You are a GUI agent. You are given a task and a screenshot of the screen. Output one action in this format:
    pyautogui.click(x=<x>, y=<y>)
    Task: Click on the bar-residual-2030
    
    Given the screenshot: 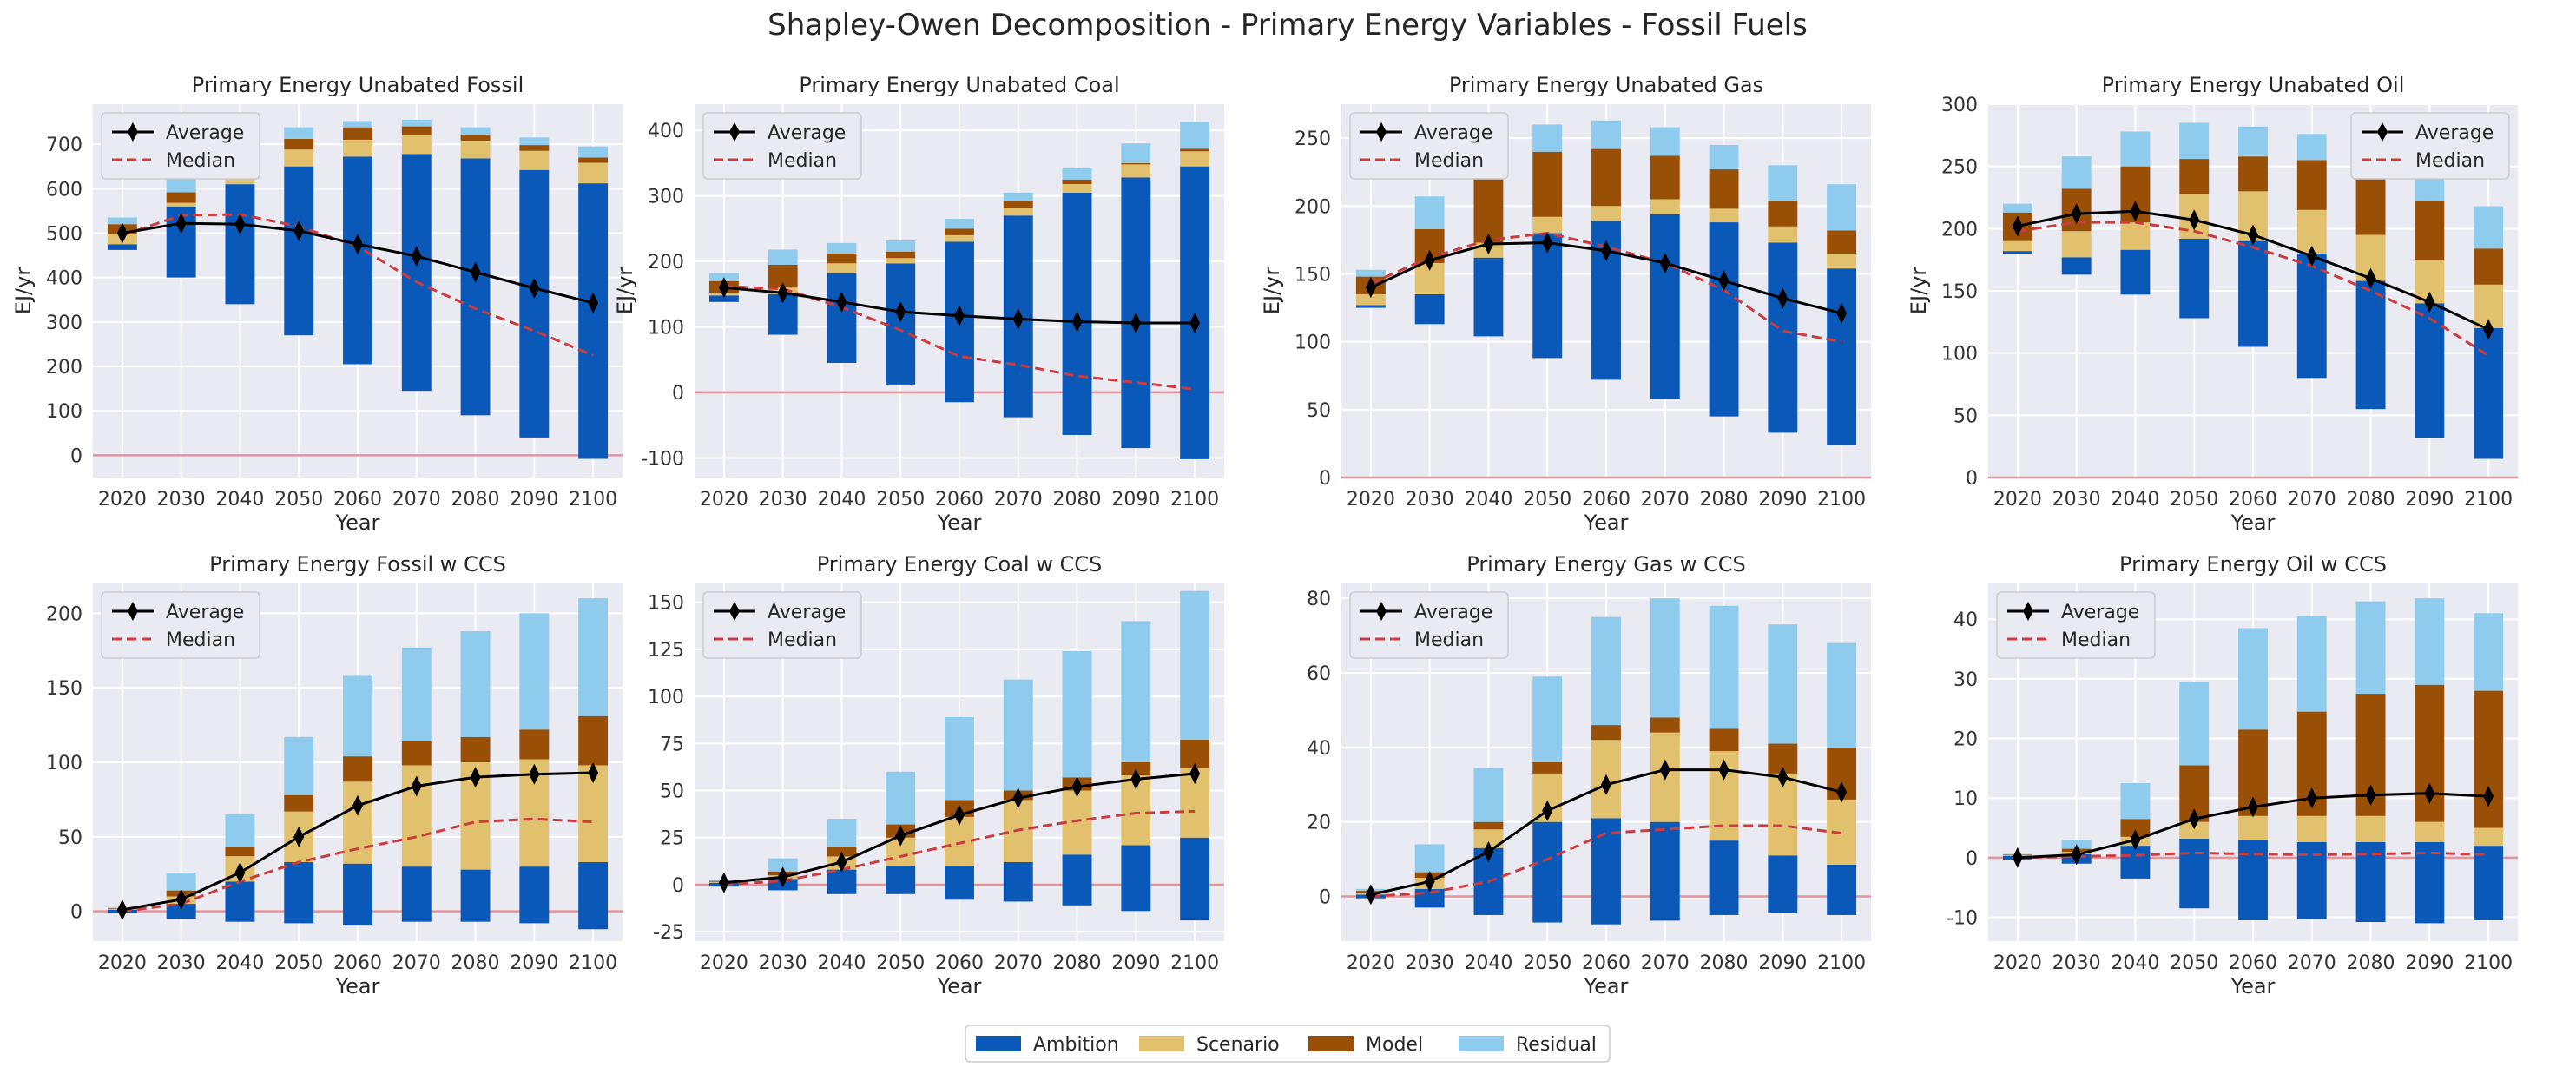 What is the action you would take?
    pyautogui.click(x=783, y=865)
    